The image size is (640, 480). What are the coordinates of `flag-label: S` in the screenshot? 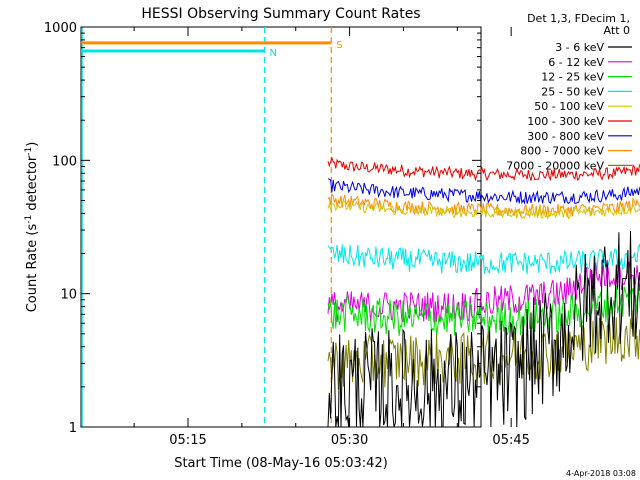 It's located at (339, 45).